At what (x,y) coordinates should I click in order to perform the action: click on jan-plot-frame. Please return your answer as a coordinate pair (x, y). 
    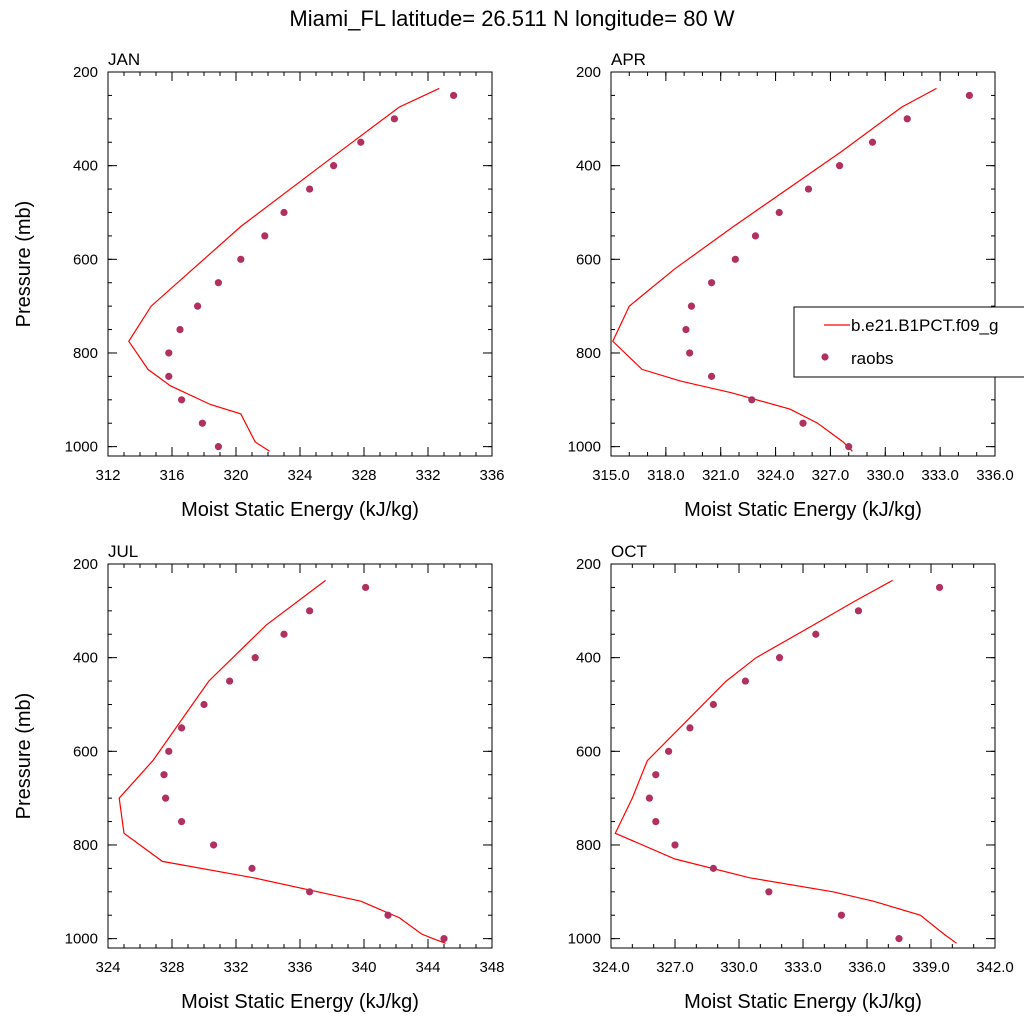
    Looking at the image, I should click on (300, 264).